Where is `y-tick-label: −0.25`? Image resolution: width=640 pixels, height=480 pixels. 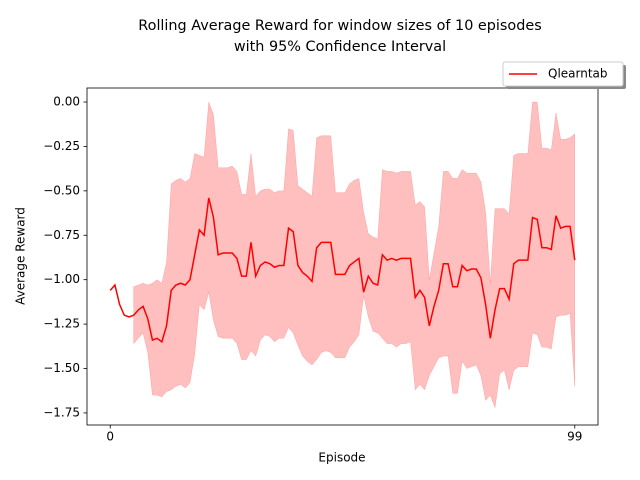 y-tick-label: −0.25 is located at coordinates (61, 146).